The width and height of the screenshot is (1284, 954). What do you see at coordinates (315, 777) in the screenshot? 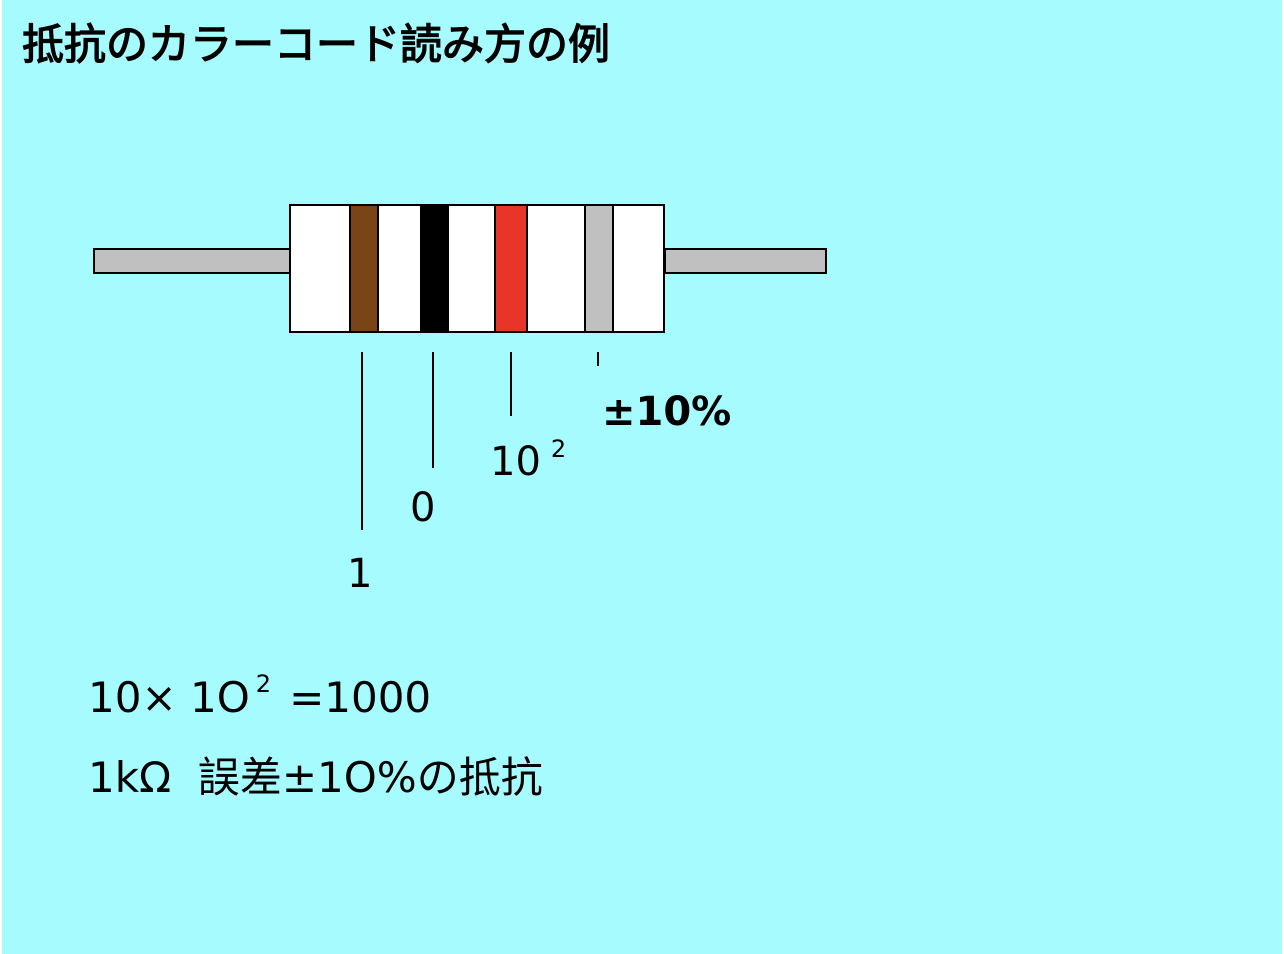
I see `result-text: 1kΩ 誤差±1O%の抵抗` at bounding box center [315, 777].